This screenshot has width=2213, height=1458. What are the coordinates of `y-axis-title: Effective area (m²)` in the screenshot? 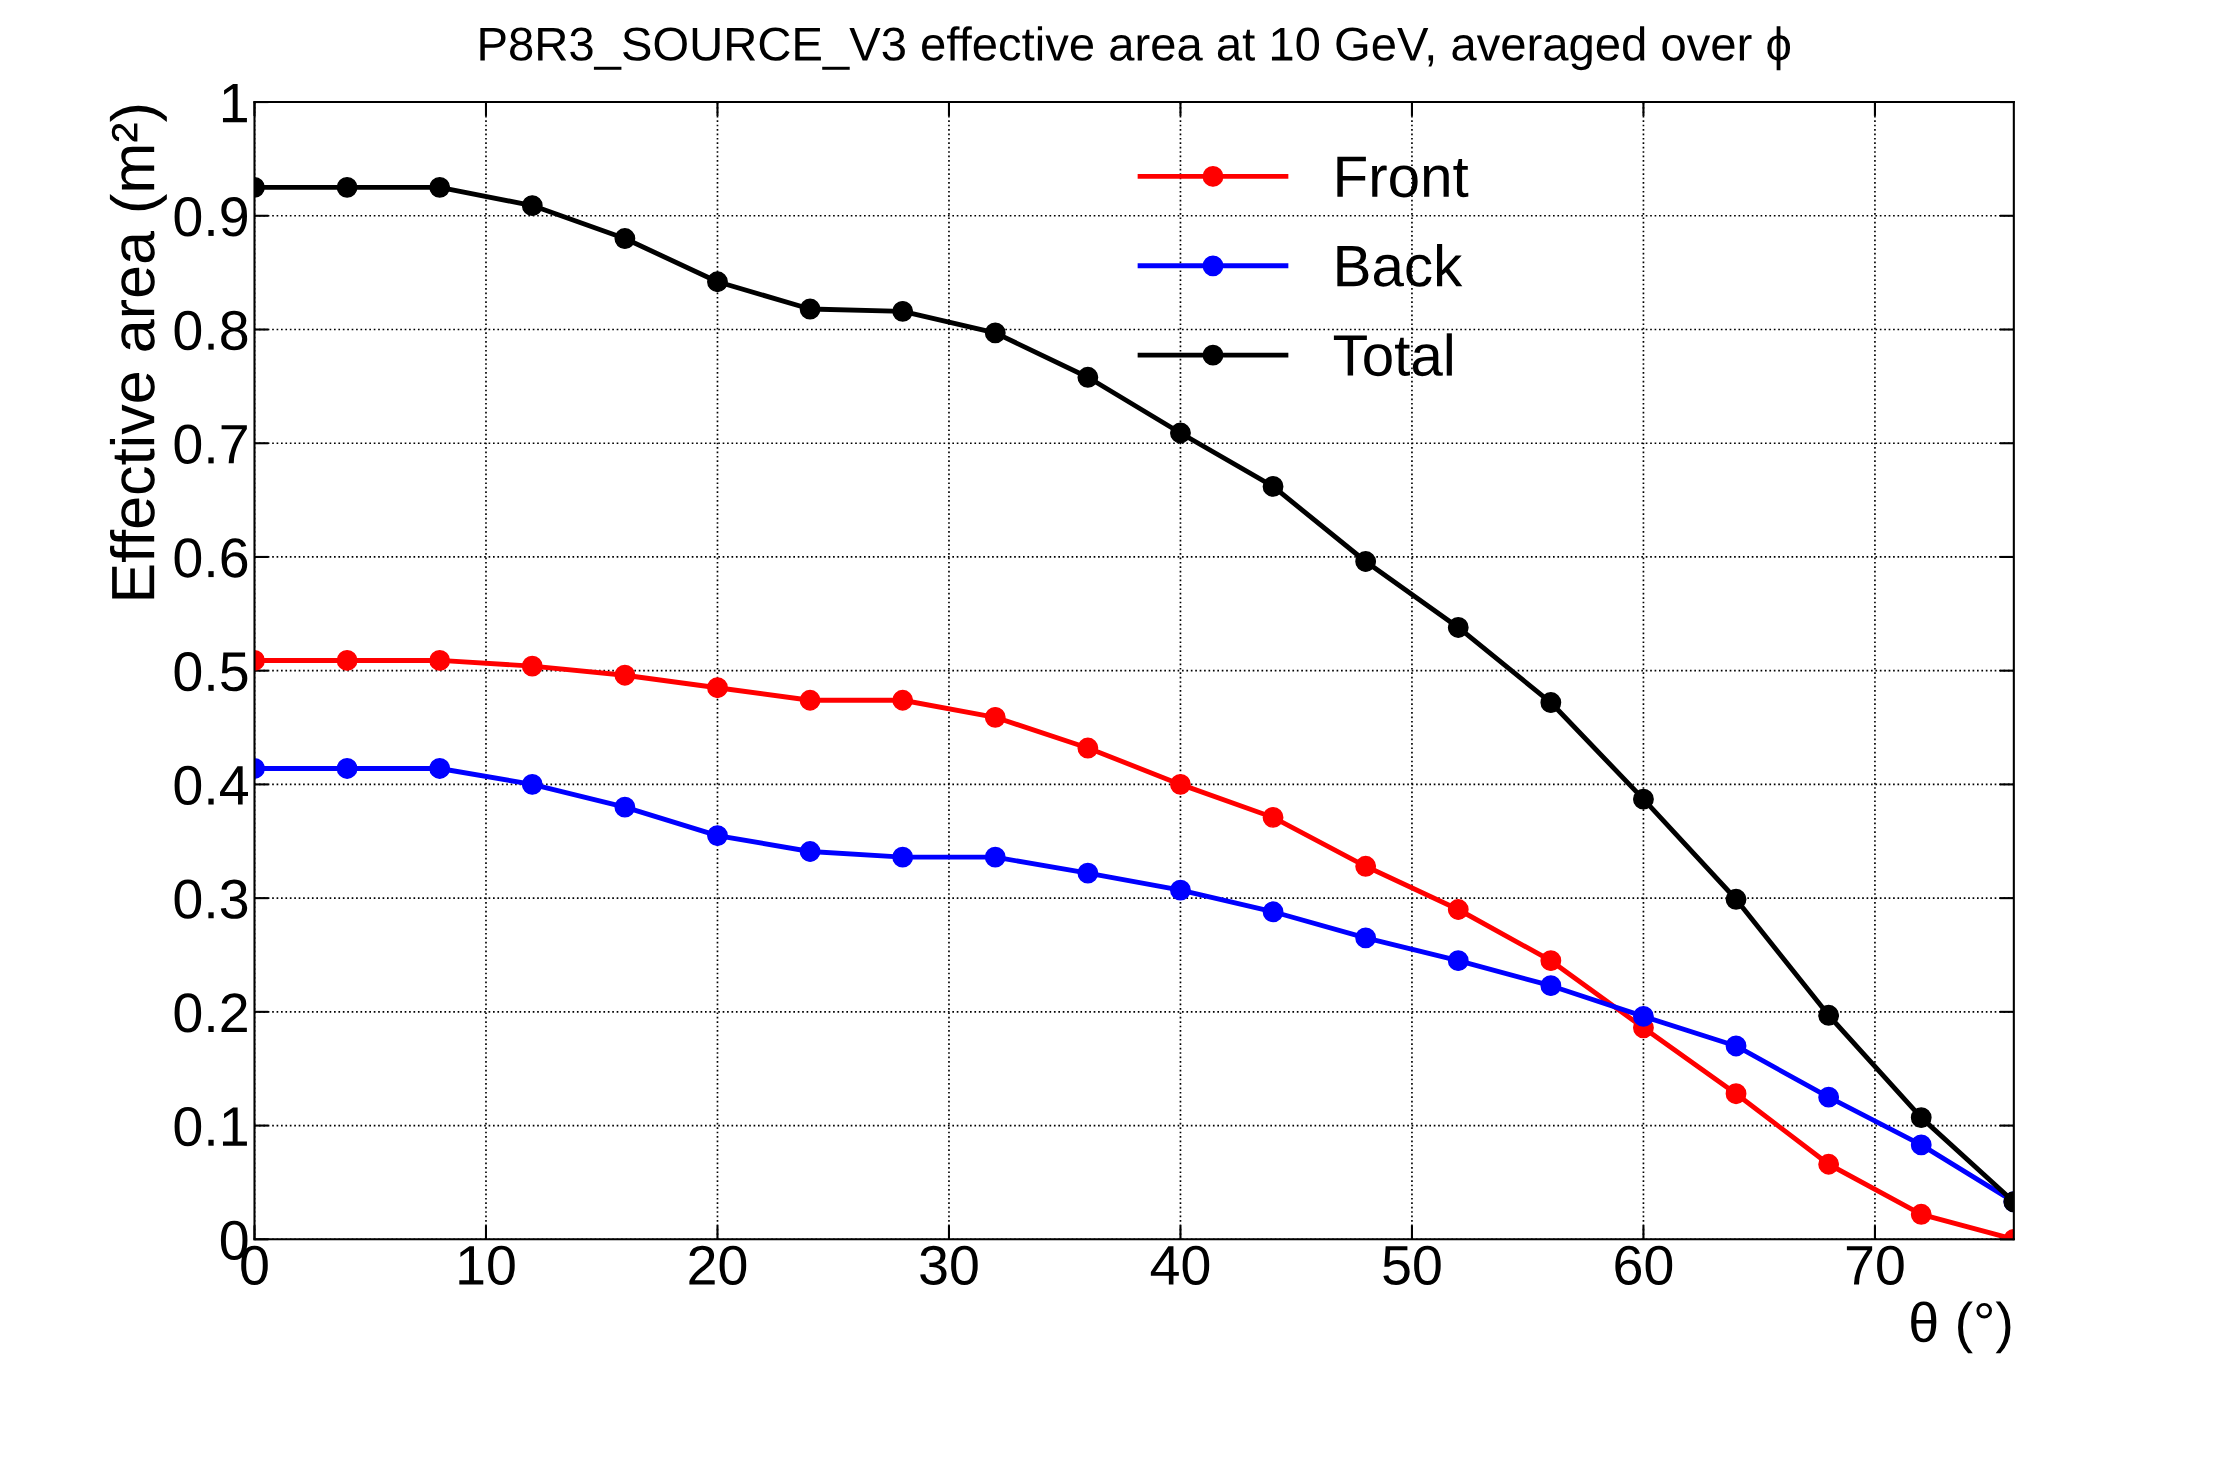 It's located at (138, 352).